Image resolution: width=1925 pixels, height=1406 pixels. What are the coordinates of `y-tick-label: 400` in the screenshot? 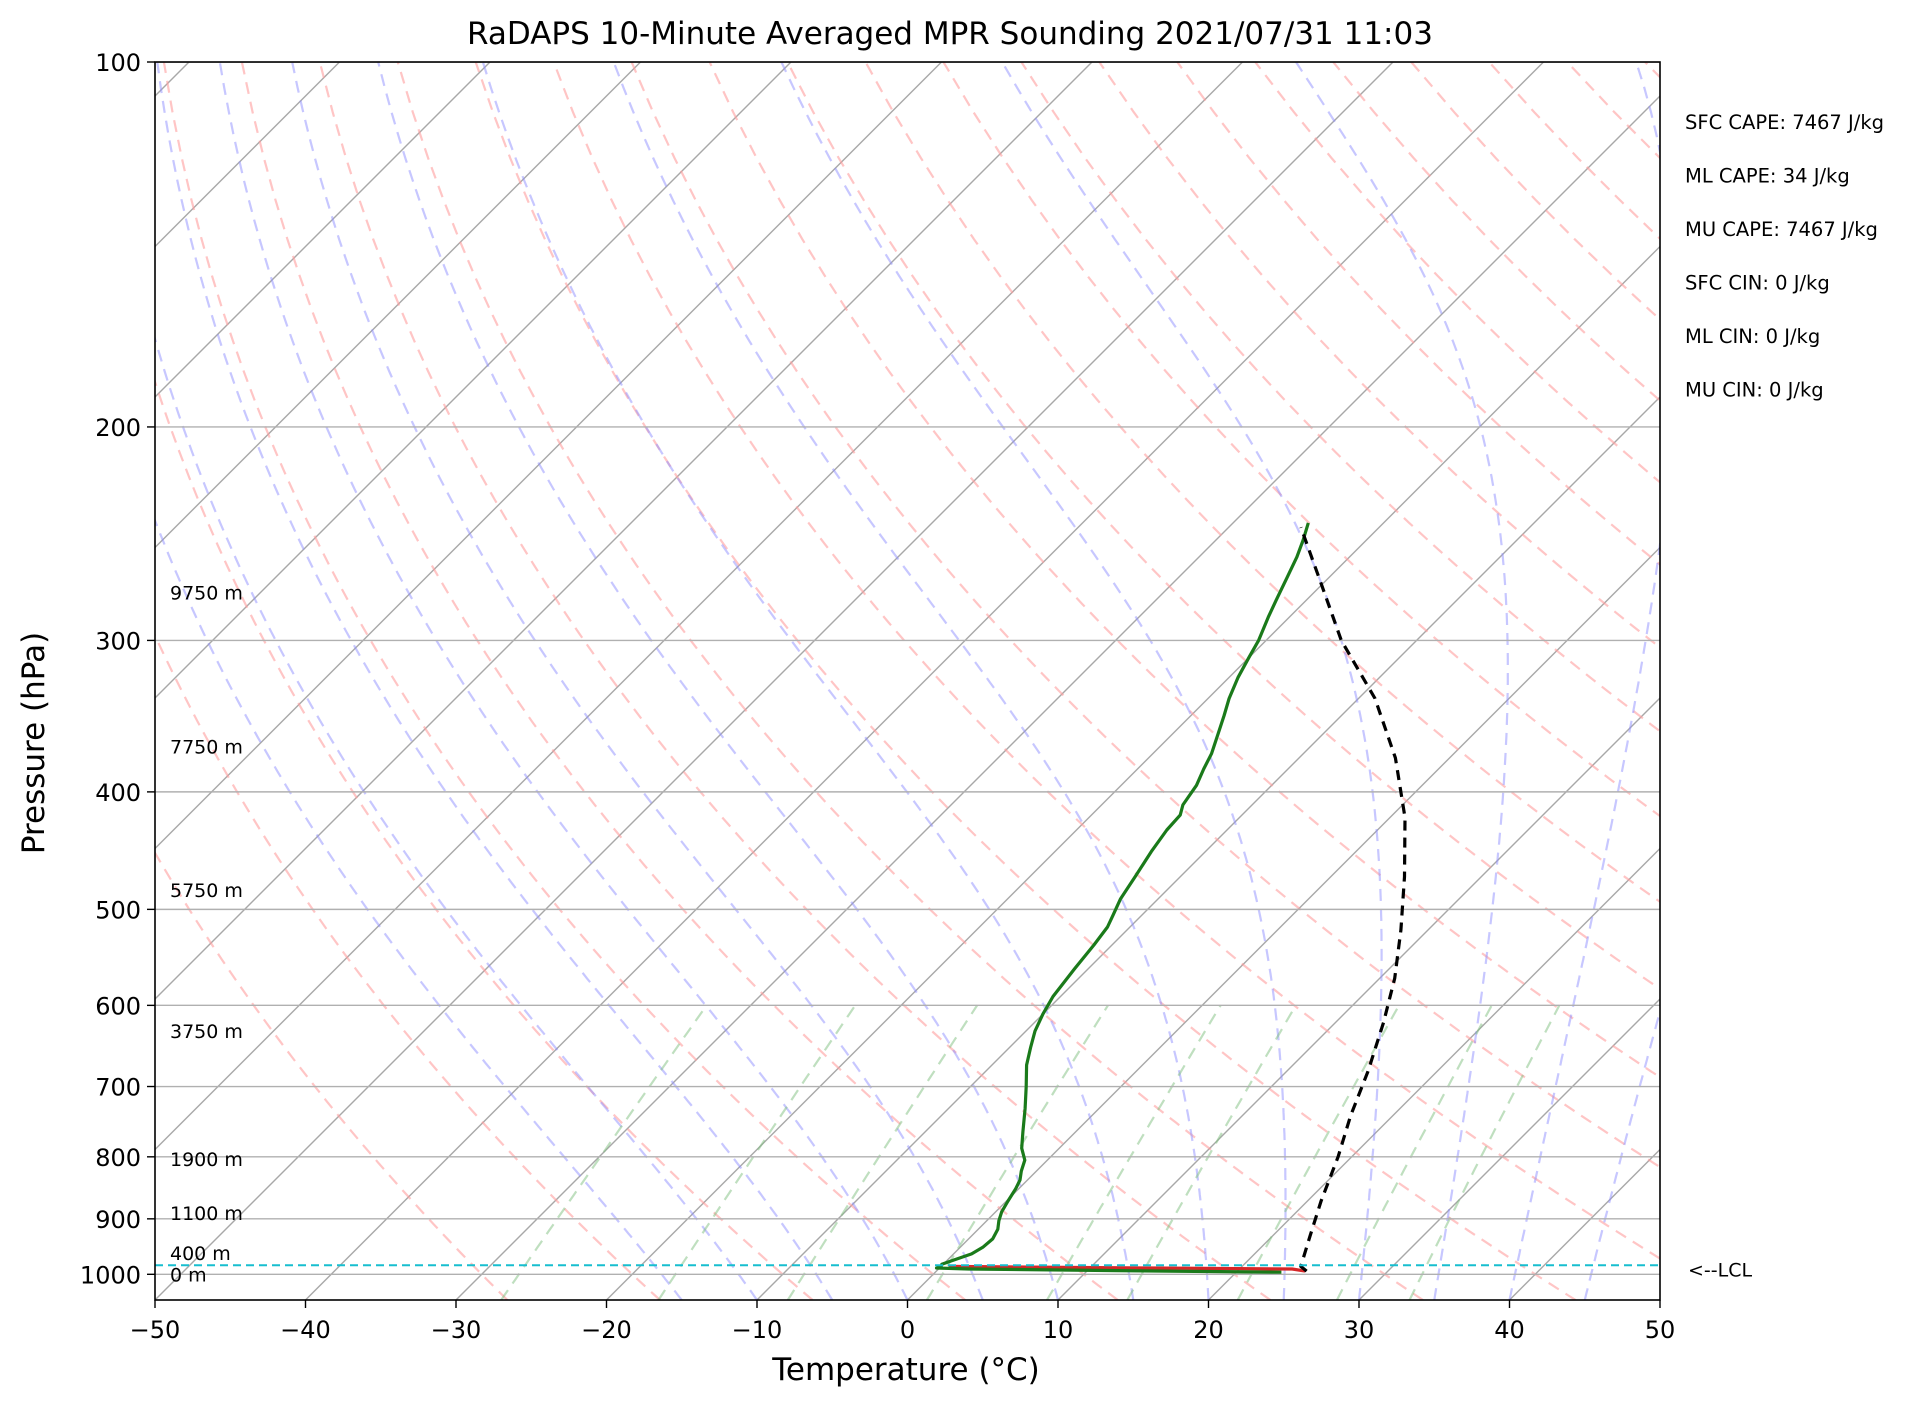 It's located at (118, 793).